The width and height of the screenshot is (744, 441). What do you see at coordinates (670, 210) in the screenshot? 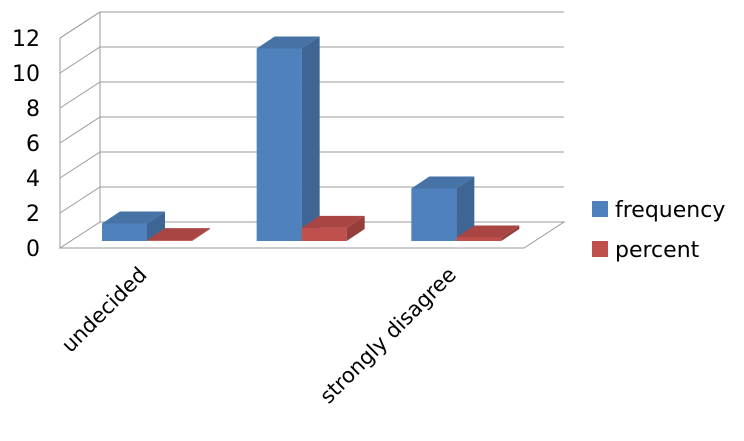
I see `legend-label-frequency: frequency` at bounding box center [670, 210].